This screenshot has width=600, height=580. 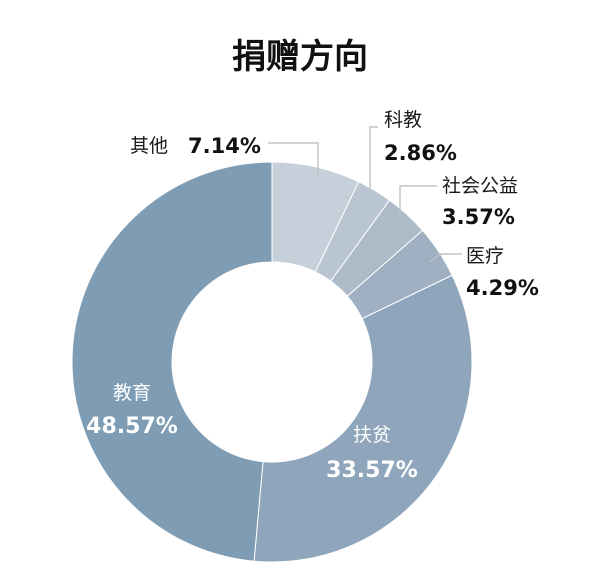 I want to click on slice-label-value: 33.57%, so click(x=372, y=470).